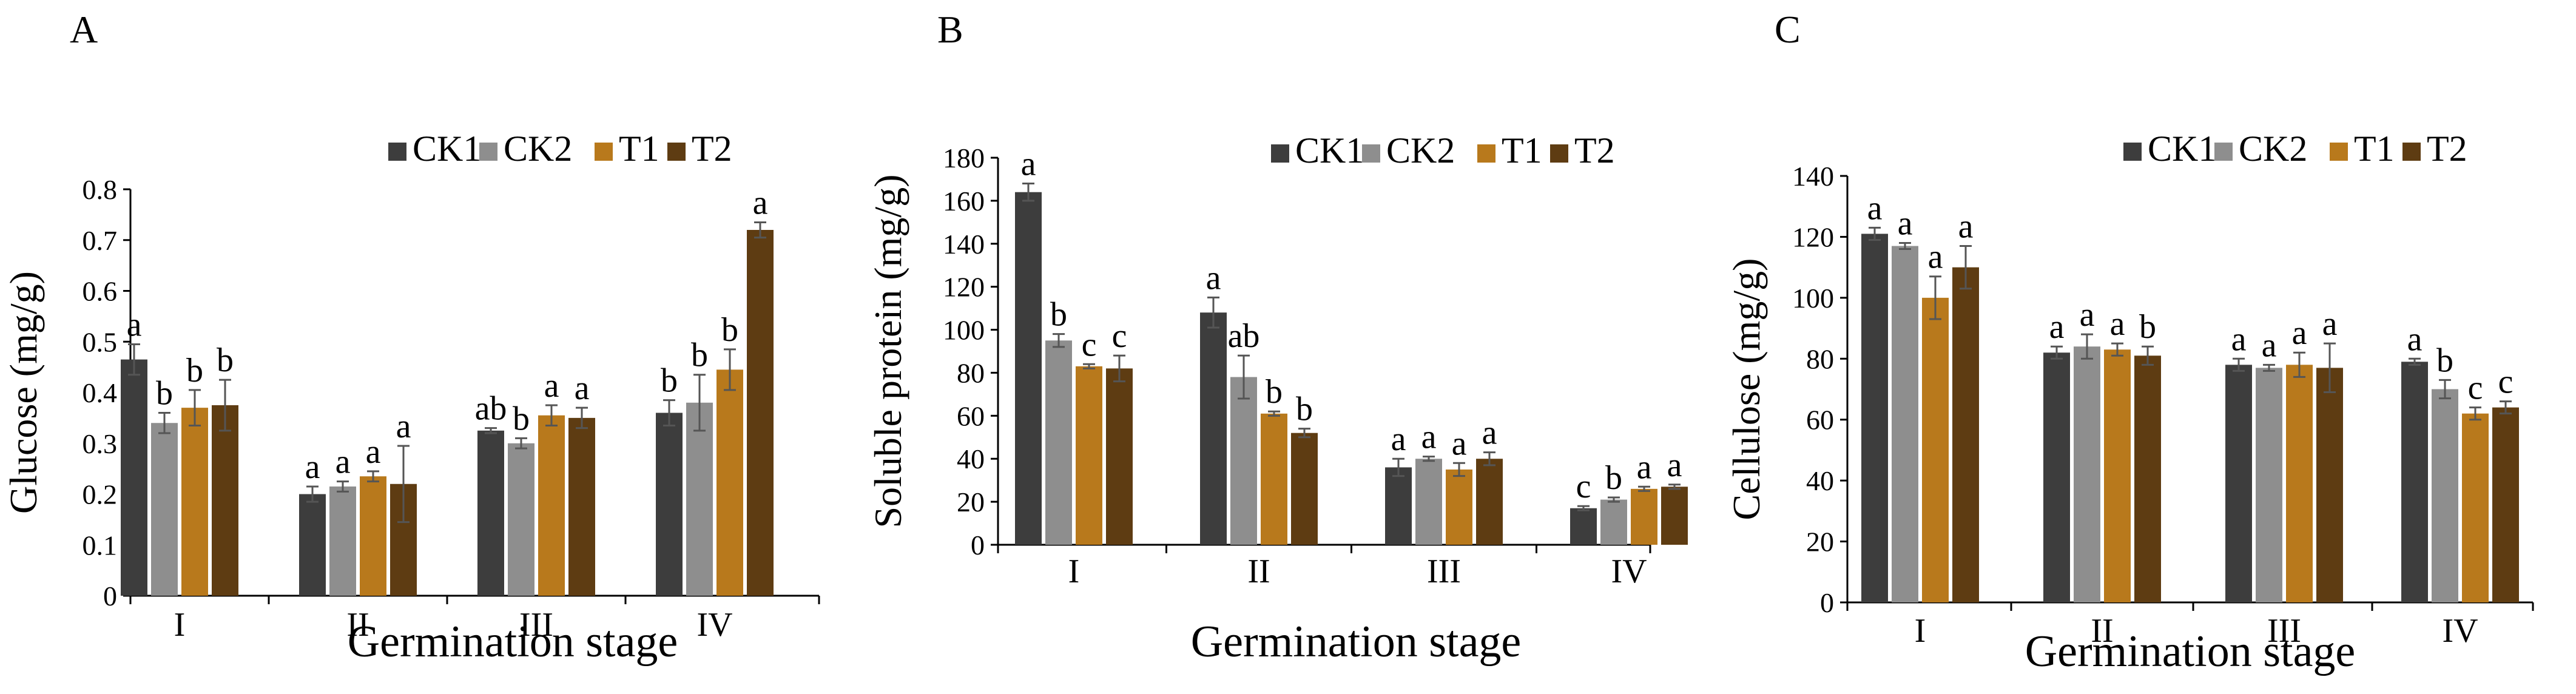 The width and height of the screenshot is (2576, 694). What do you see at coordinates (1428, 502) in the screenshot?
I see `bar-ck2-III` at bounding box center [1428, 502].